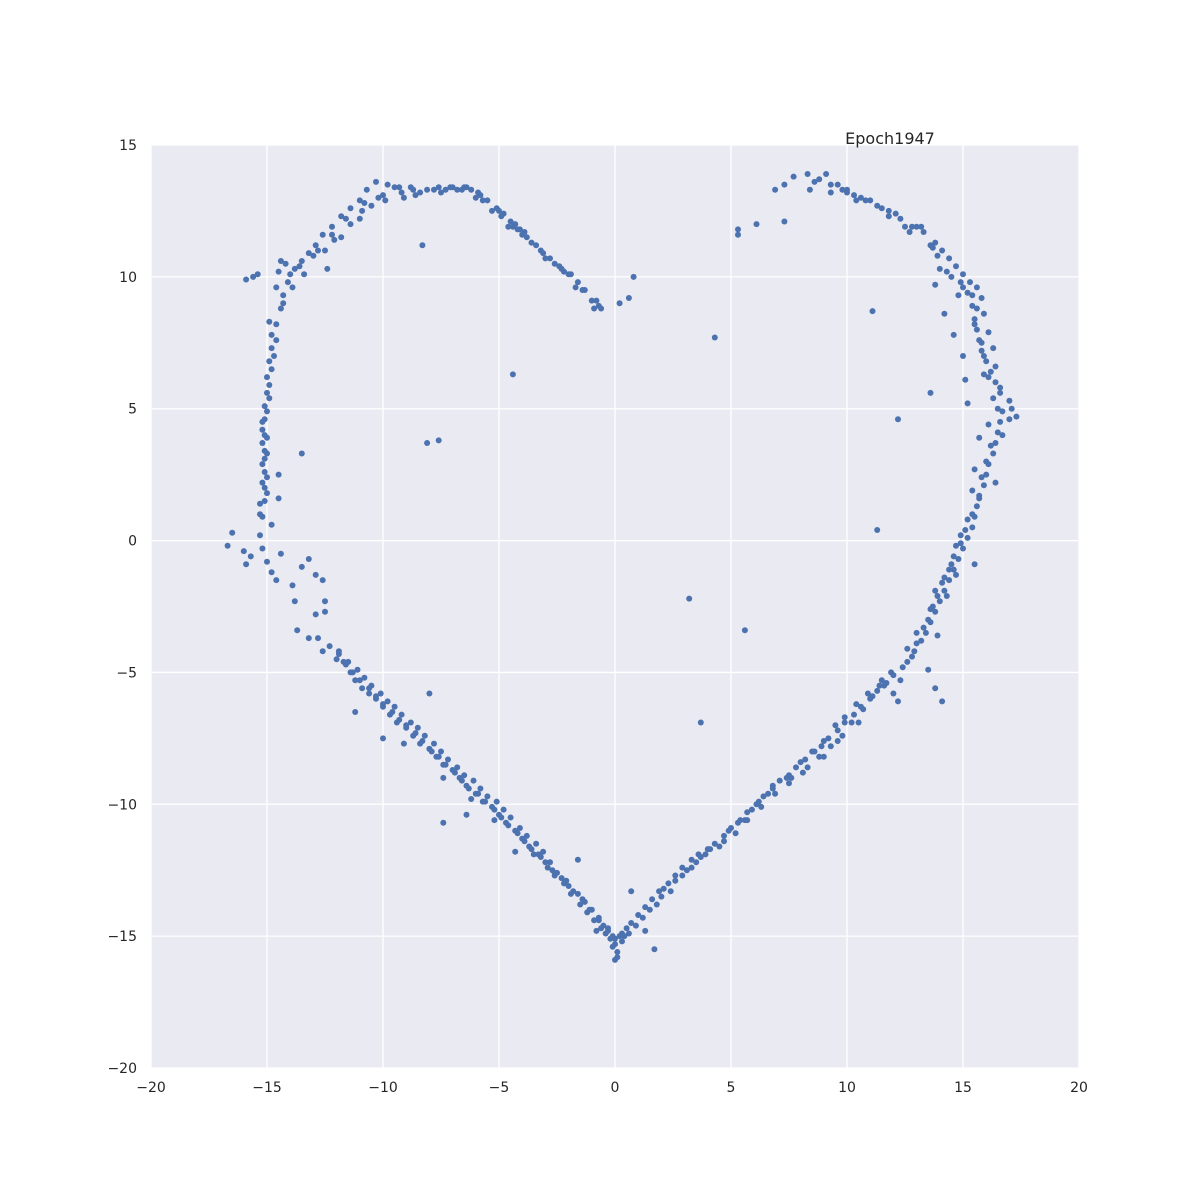  Describe the element at coordinates (499, 1088) in the screenshot. I see `x-tick-label: −5` at that location.